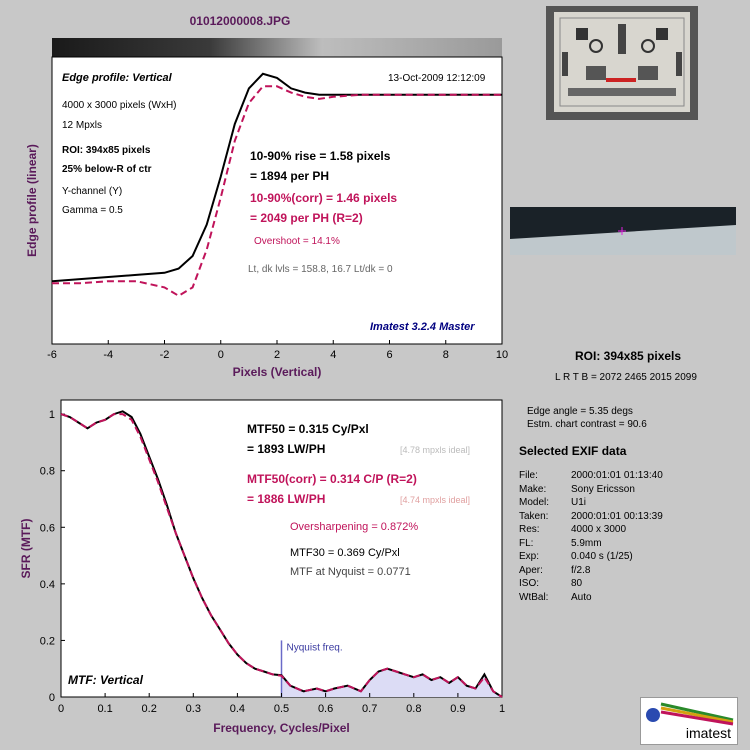 This screenshot has width=750, height=750. I want to click on x-tick-label: 0.3, so click(193, 709).